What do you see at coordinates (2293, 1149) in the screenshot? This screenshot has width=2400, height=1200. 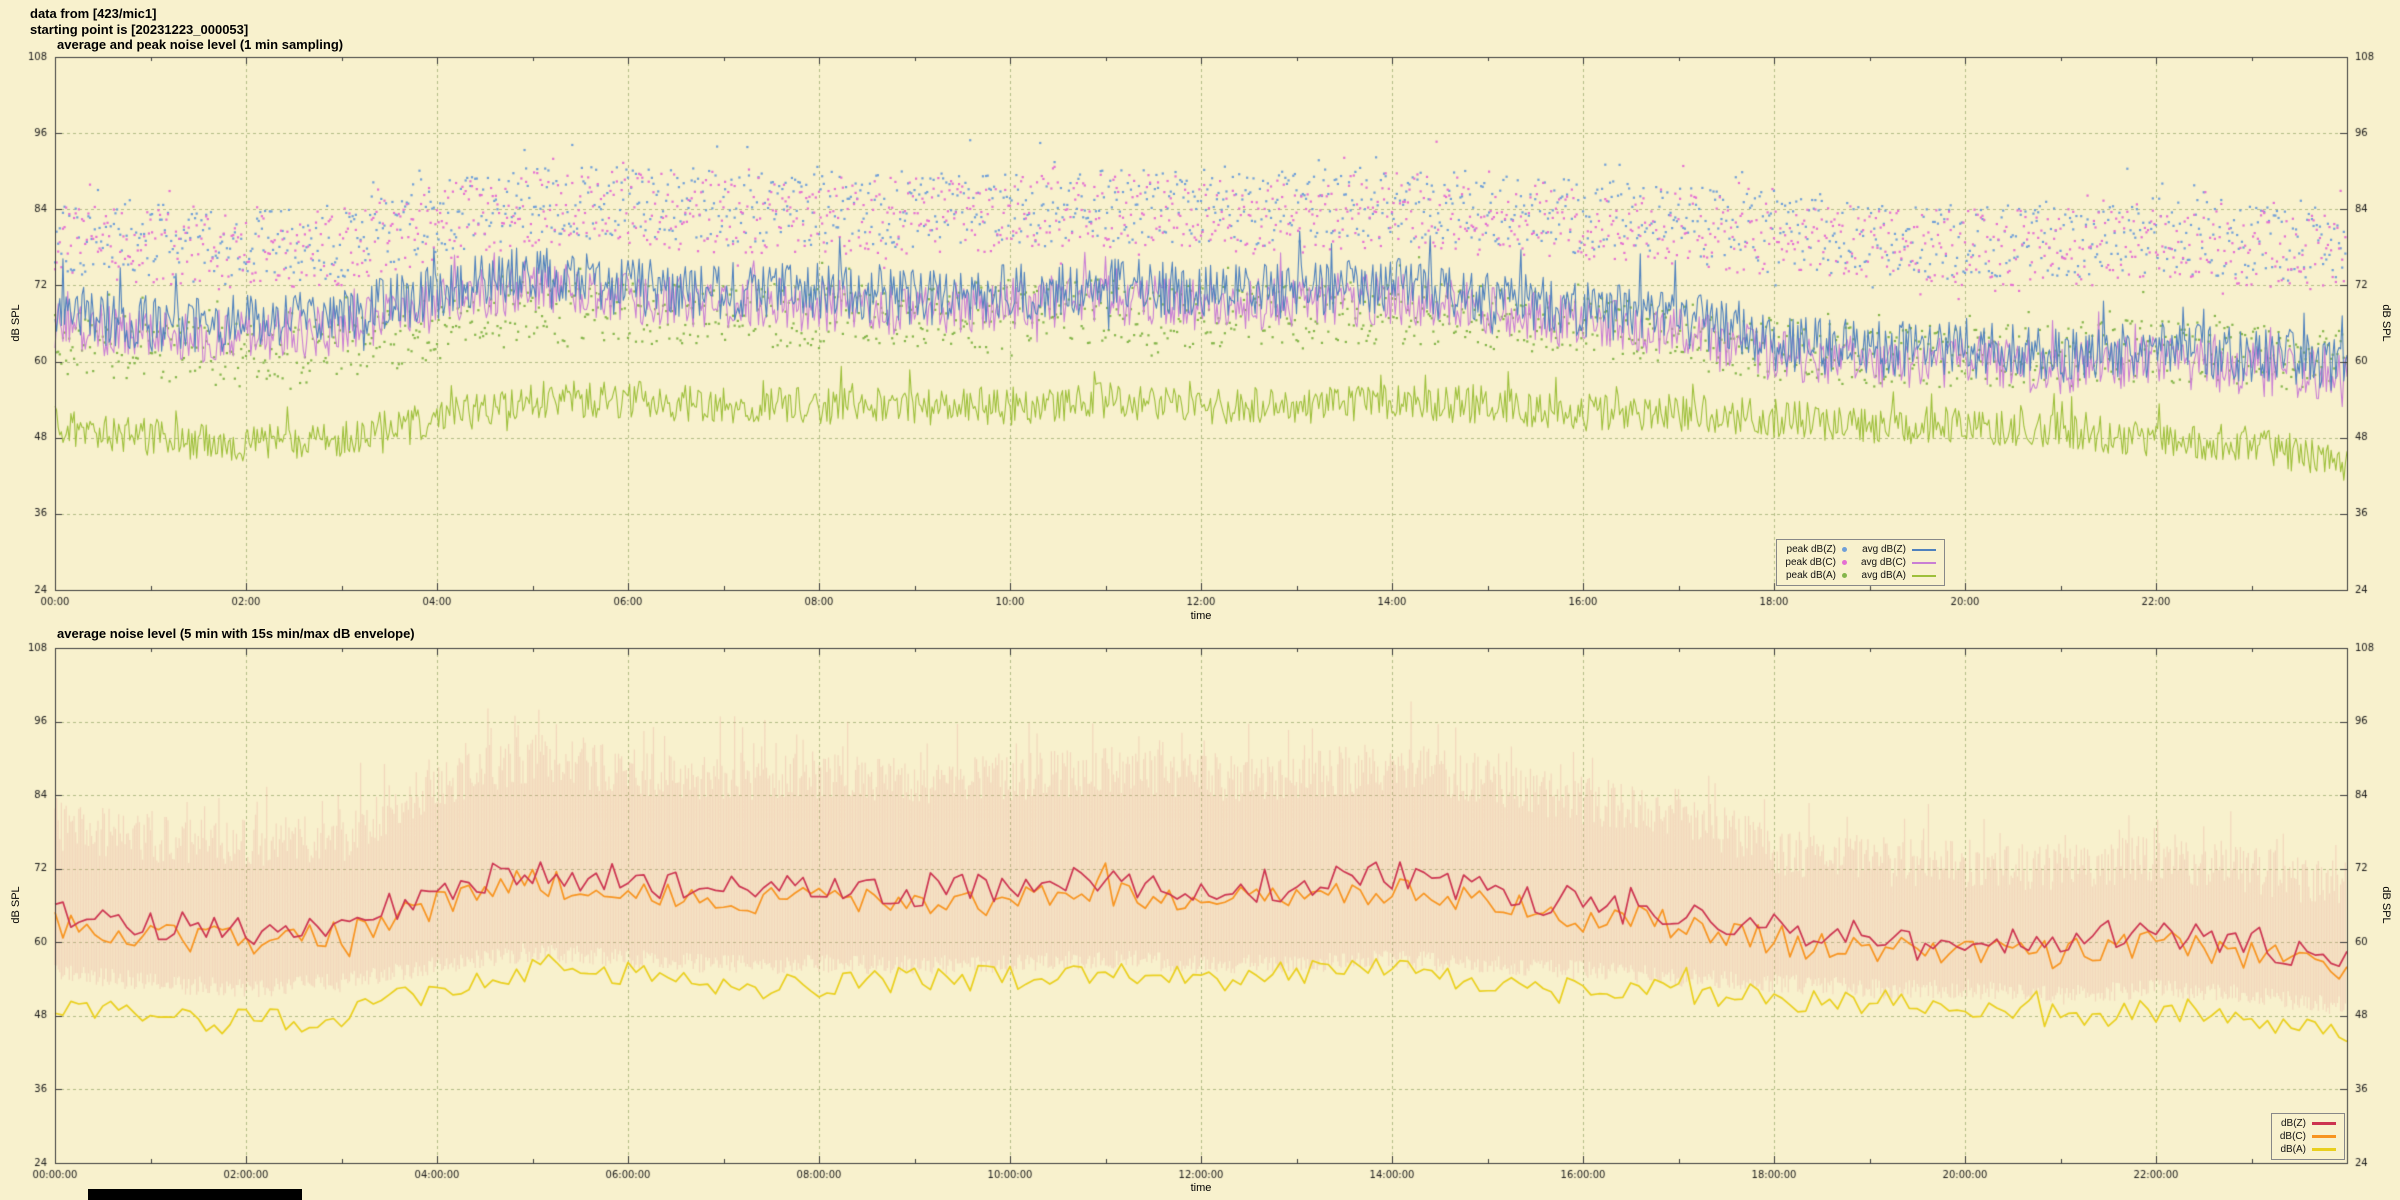 I see `legend-label: dB(A)` at bounding box center [2293, 1149].